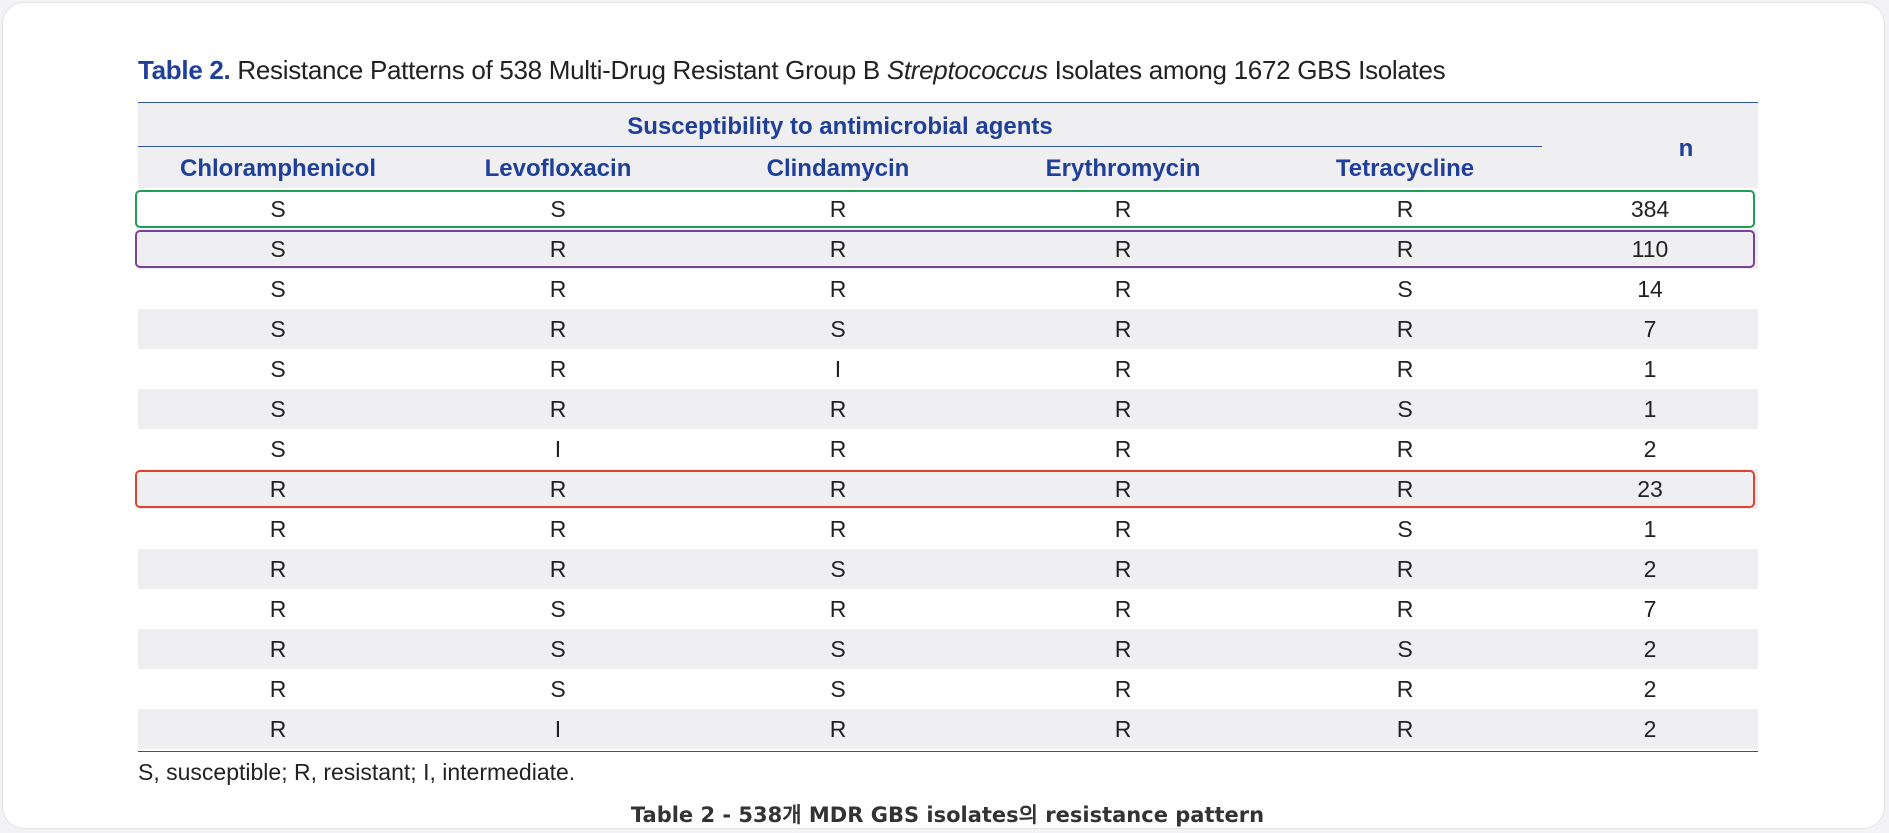 The width and height of the screenshot is (1889, 833). What do you see at coordinates (278, 168) in the screenshot?
I see `col-header-chloramphenicol: Chloramphenicol` at bounding box center [278, 168].